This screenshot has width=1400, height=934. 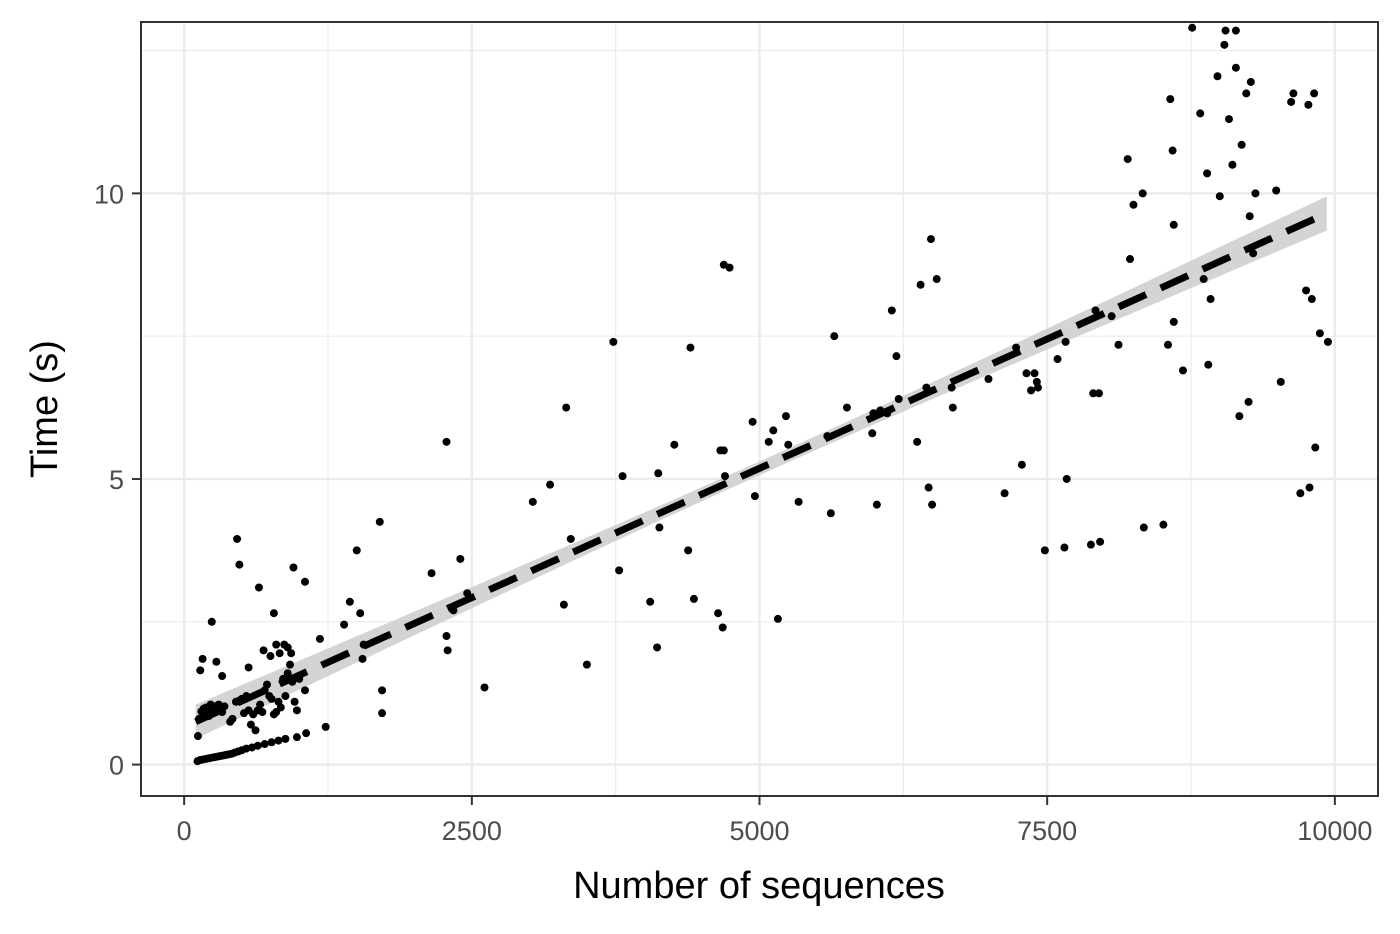 What do you see at coordinates (759, 831) in the screenshot?
I see `x-tick-label: 5000` at bounding box center [759, 831].